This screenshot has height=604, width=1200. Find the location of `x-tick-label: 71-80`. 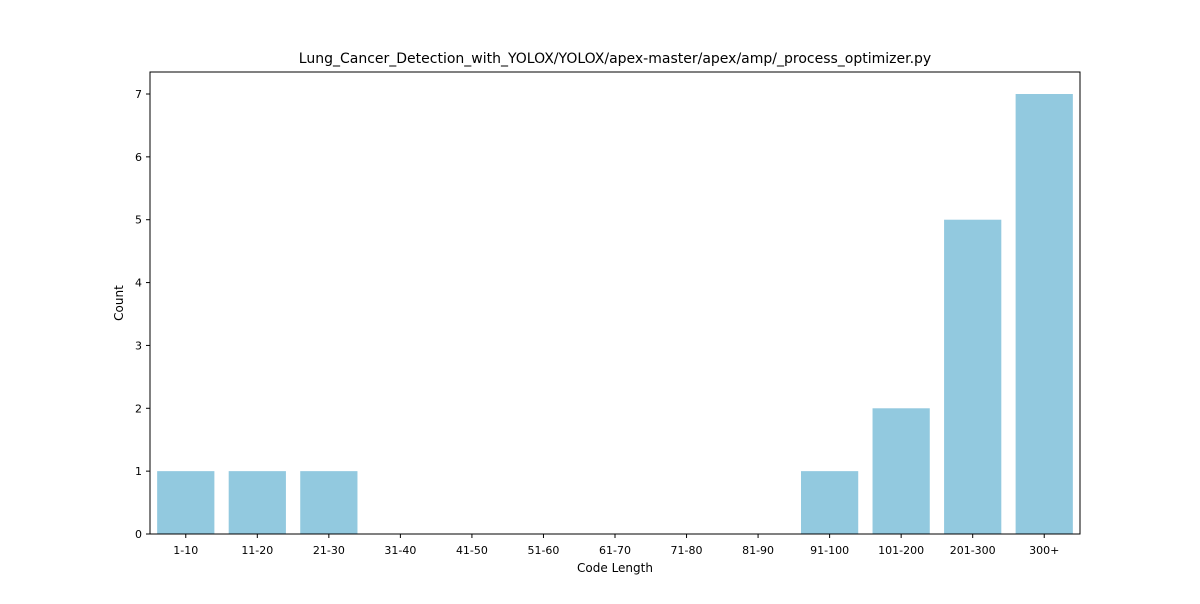

x-tick-label: 71-80 is located at coordinates (687, 550).